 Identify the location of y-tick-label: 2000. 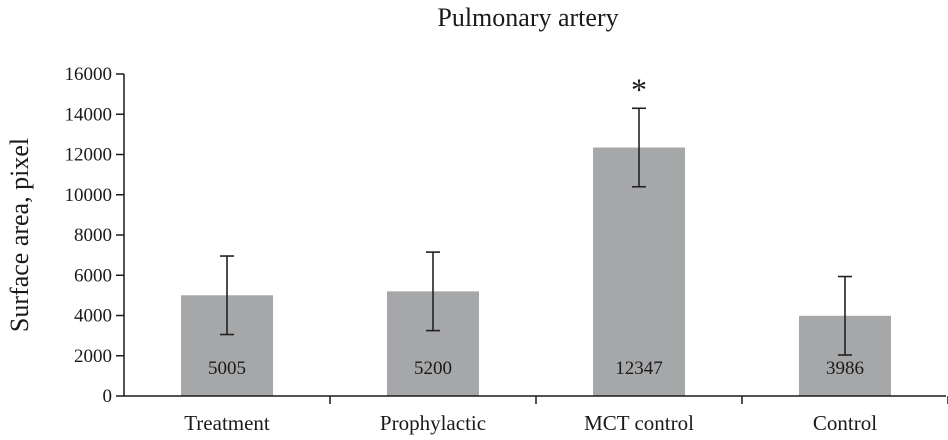
(93, 356).